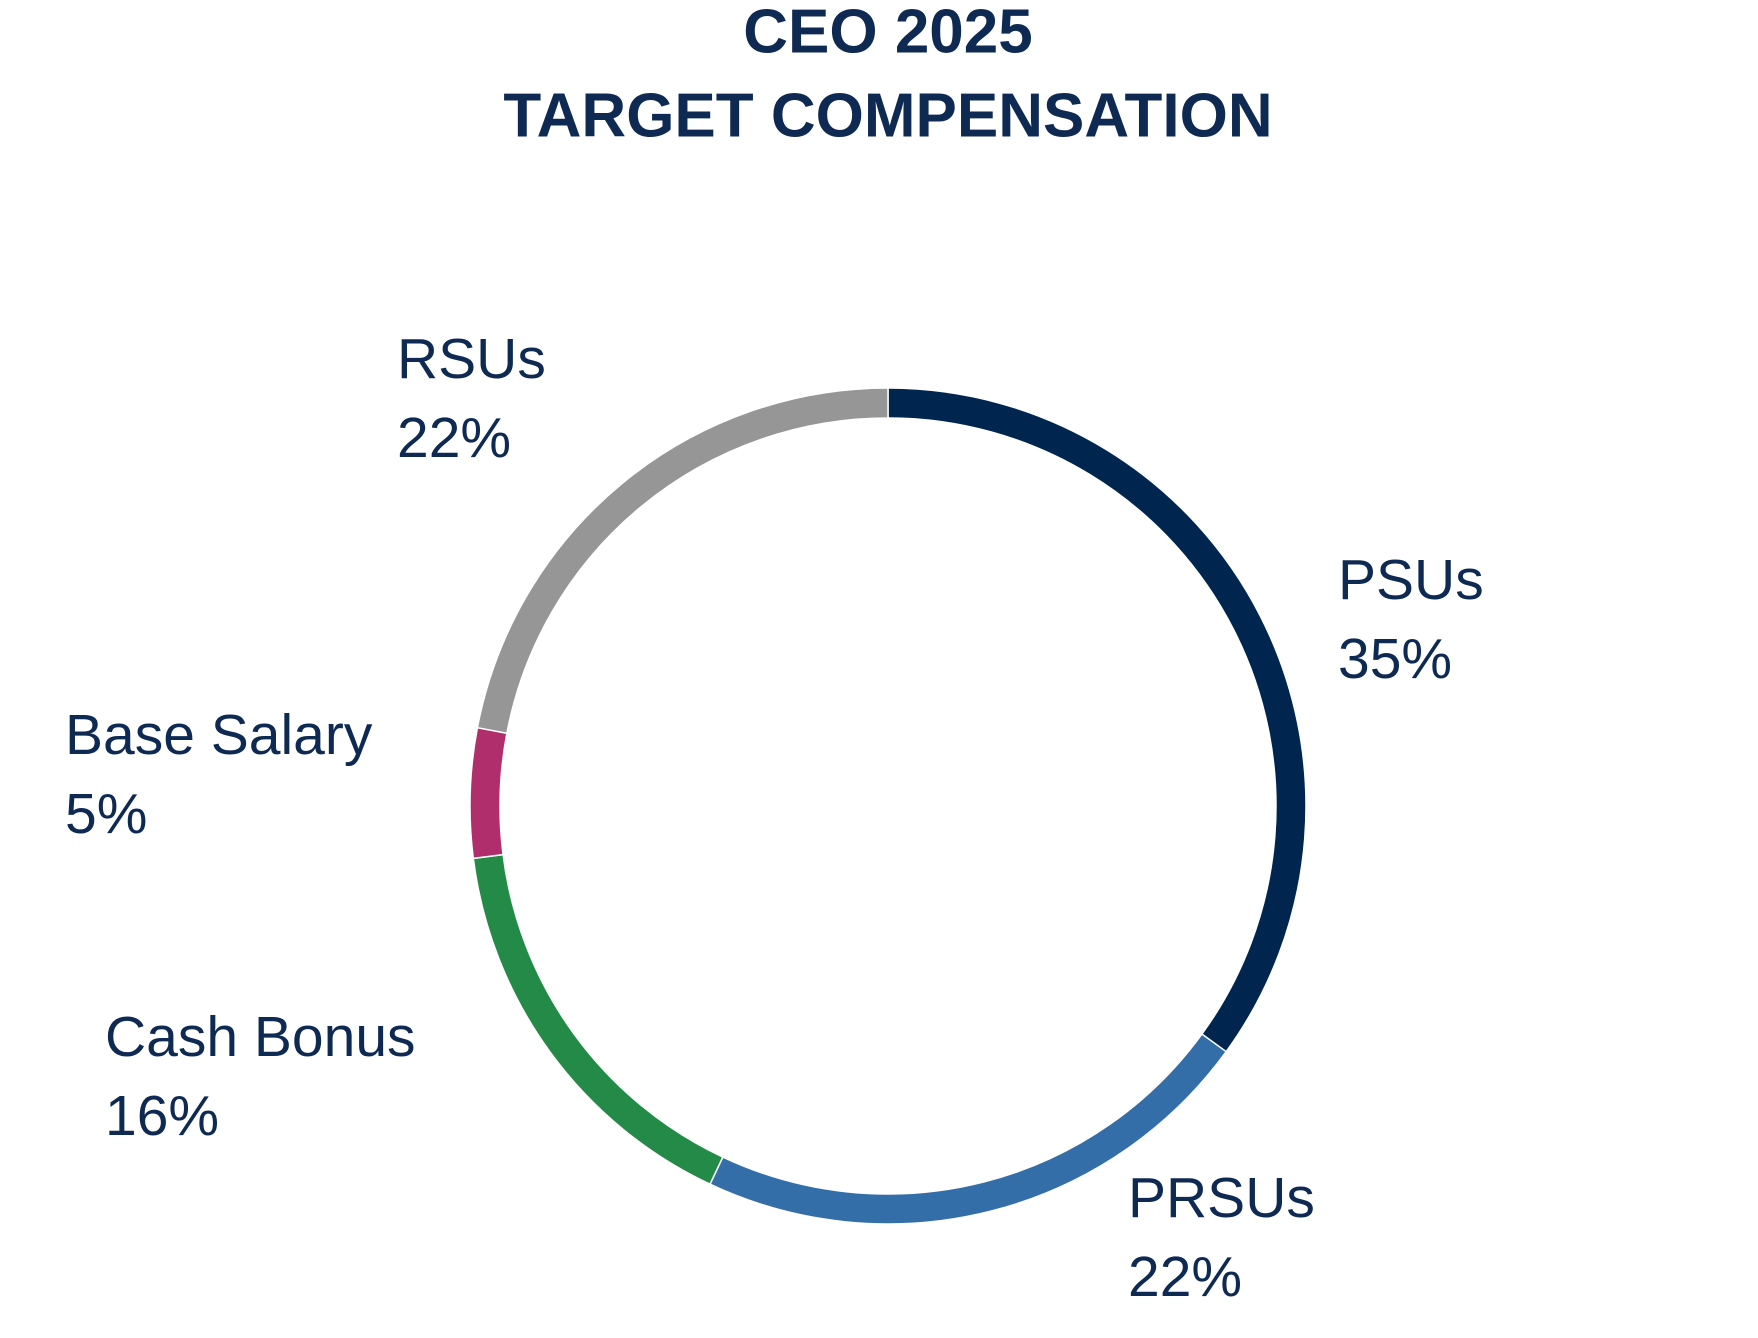 The height and width of the screenshot is (1338, 1758). What do you see at coordinates (887, 115) in the screenshot?
I see `chart-title: TARGET COMPENSATION` at bounding box center [887, 115].